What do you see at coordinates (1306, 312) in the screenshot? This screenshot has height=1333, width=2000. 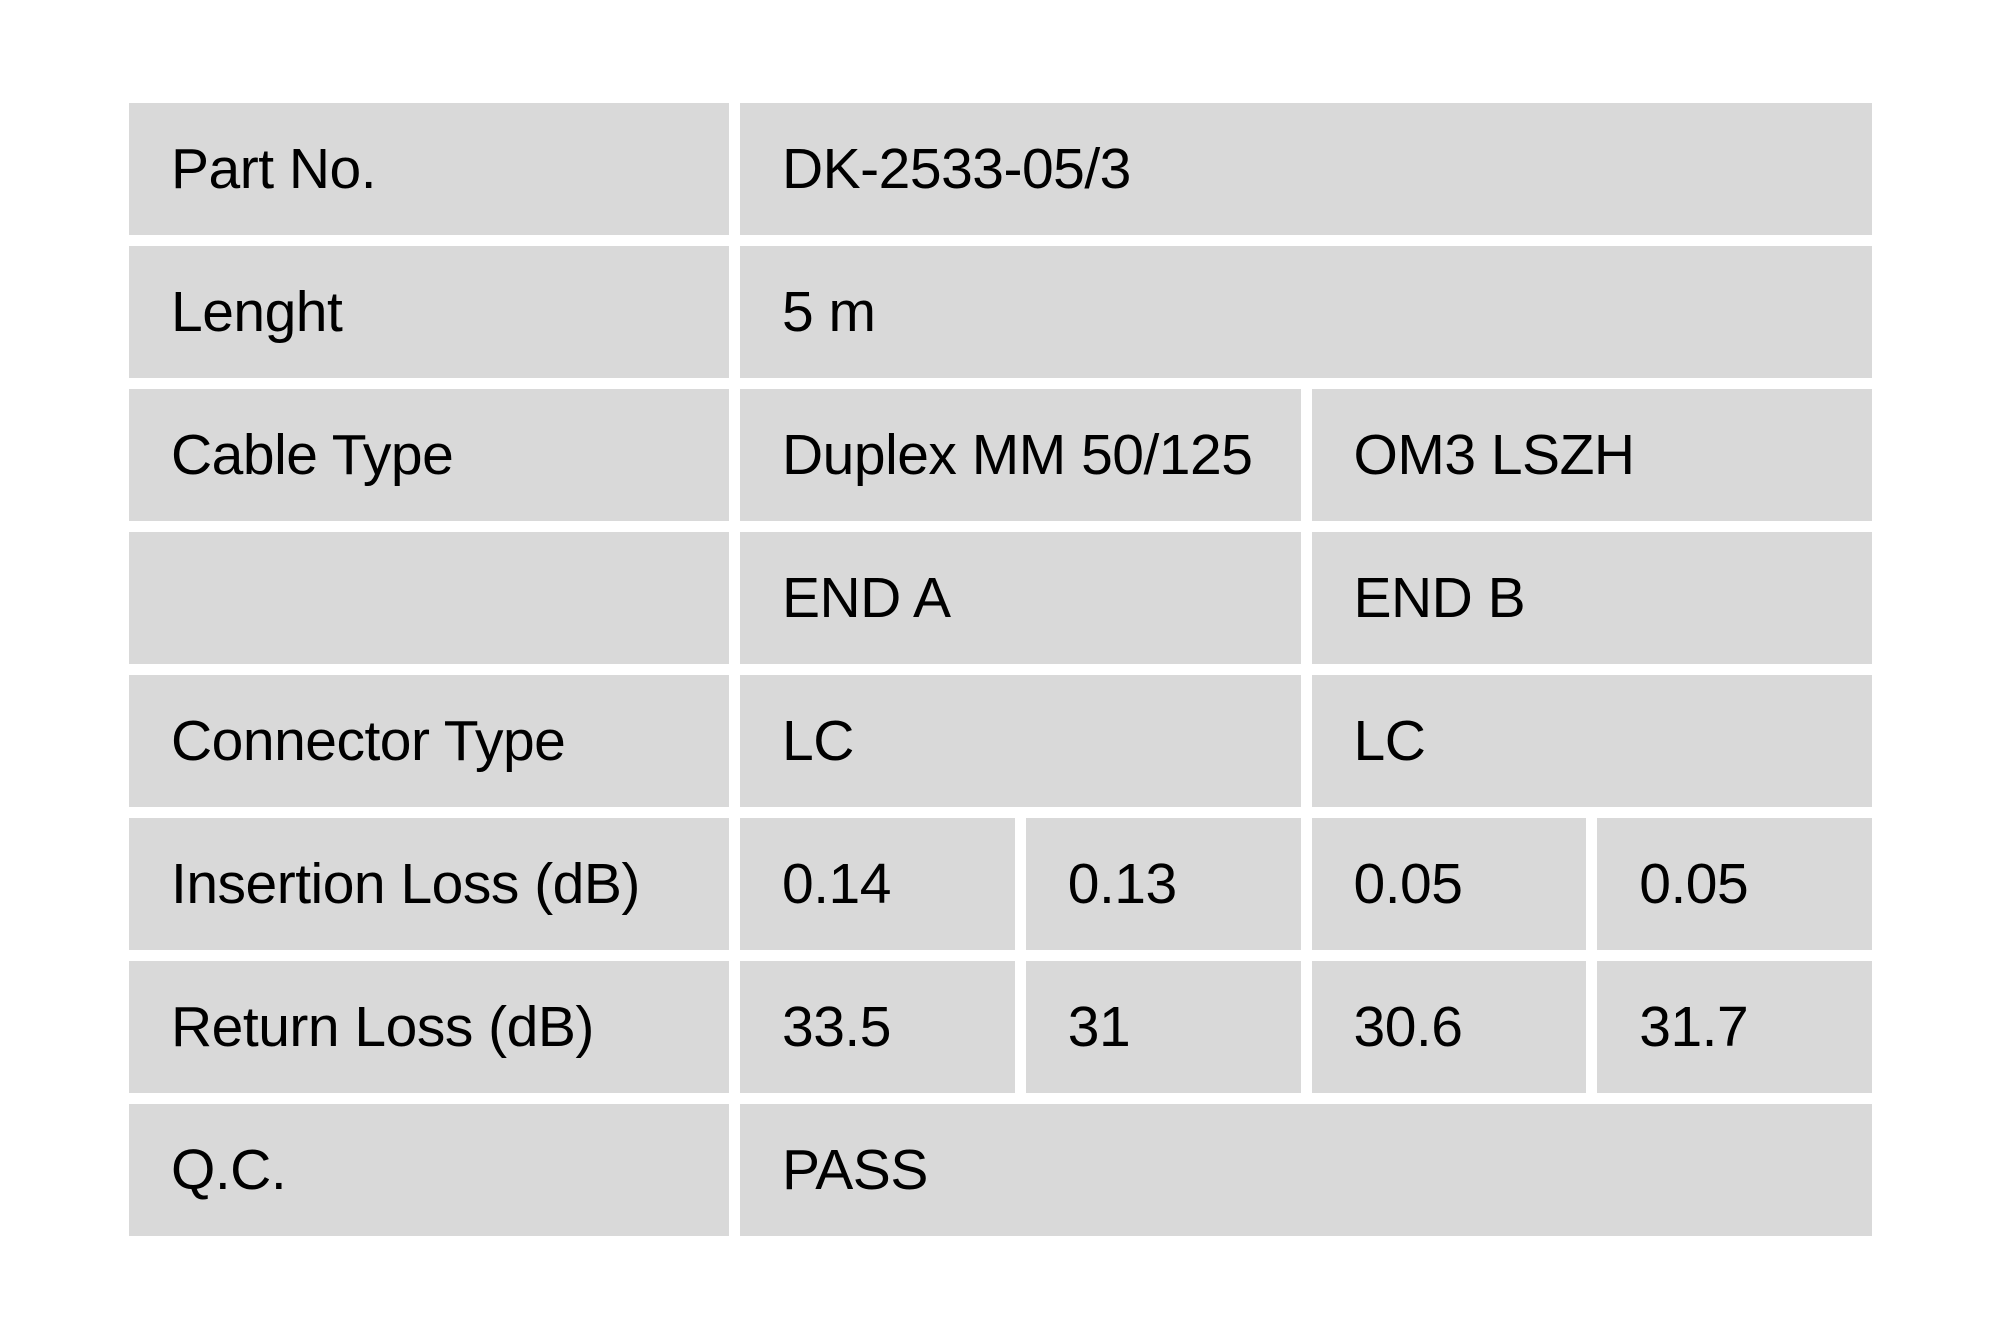 I see `lenght-value-1: 5 m` at bounding box center [1306, 312].